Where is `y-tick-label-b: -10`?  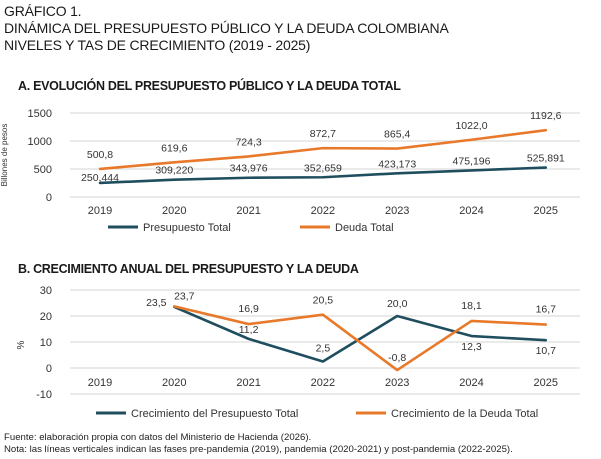 y-tick-label-b: -10 is located at coordinates (44, 395).